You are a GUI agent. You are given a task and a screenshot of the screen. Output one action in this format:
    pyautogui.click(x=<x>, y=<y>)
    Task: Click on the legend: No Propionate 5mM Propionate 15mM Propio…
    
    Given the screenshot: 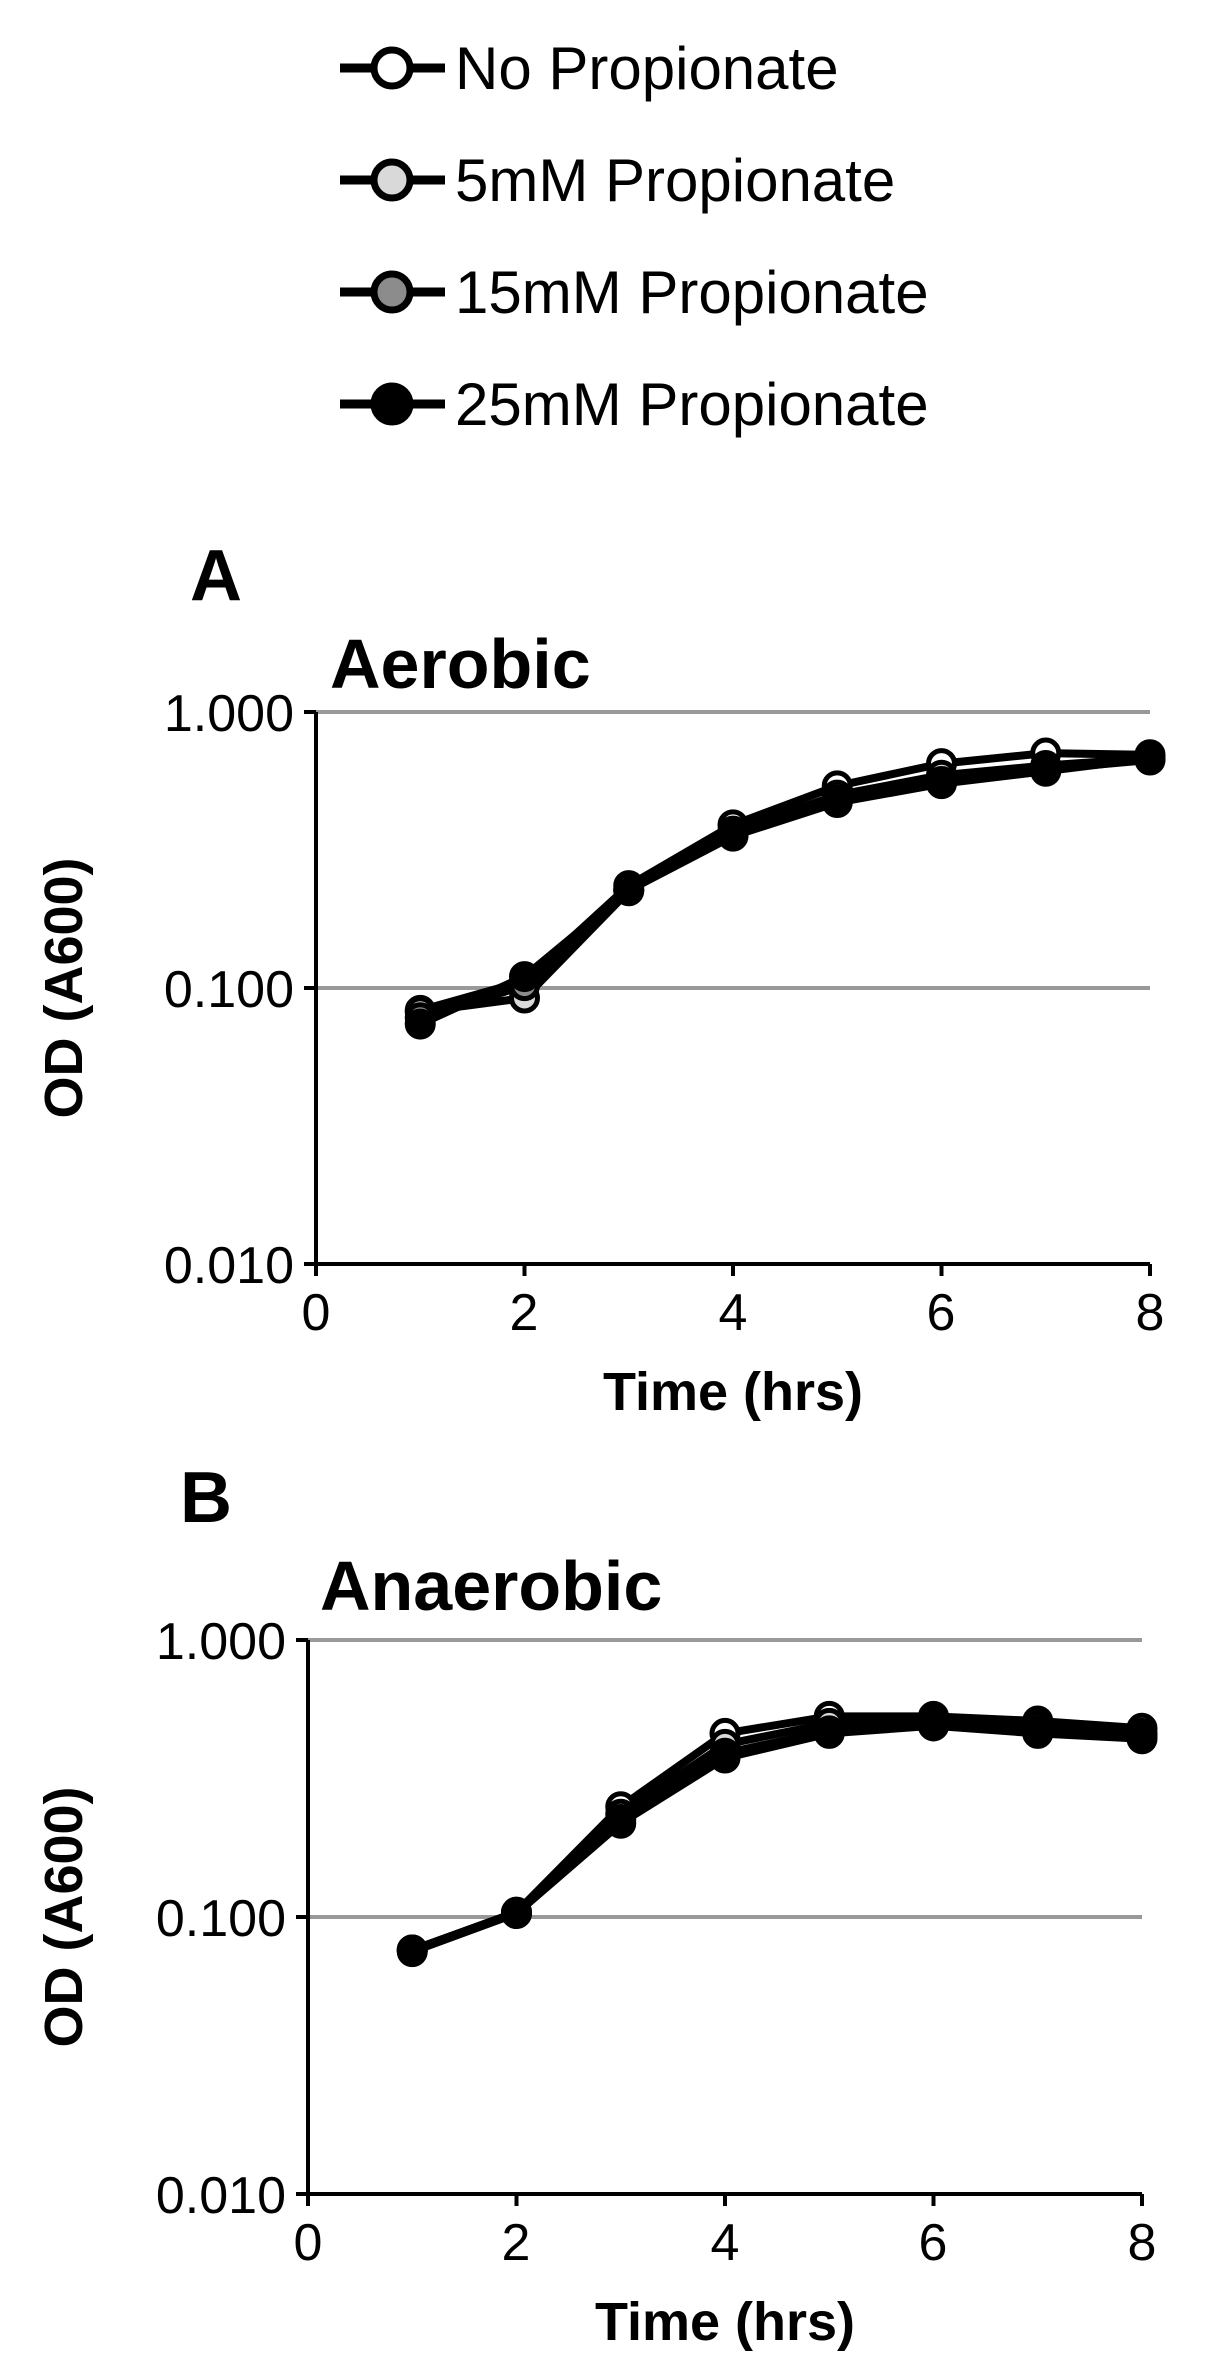 What is the action you would take?
    pyautogui.click(x=634, y=236)
    